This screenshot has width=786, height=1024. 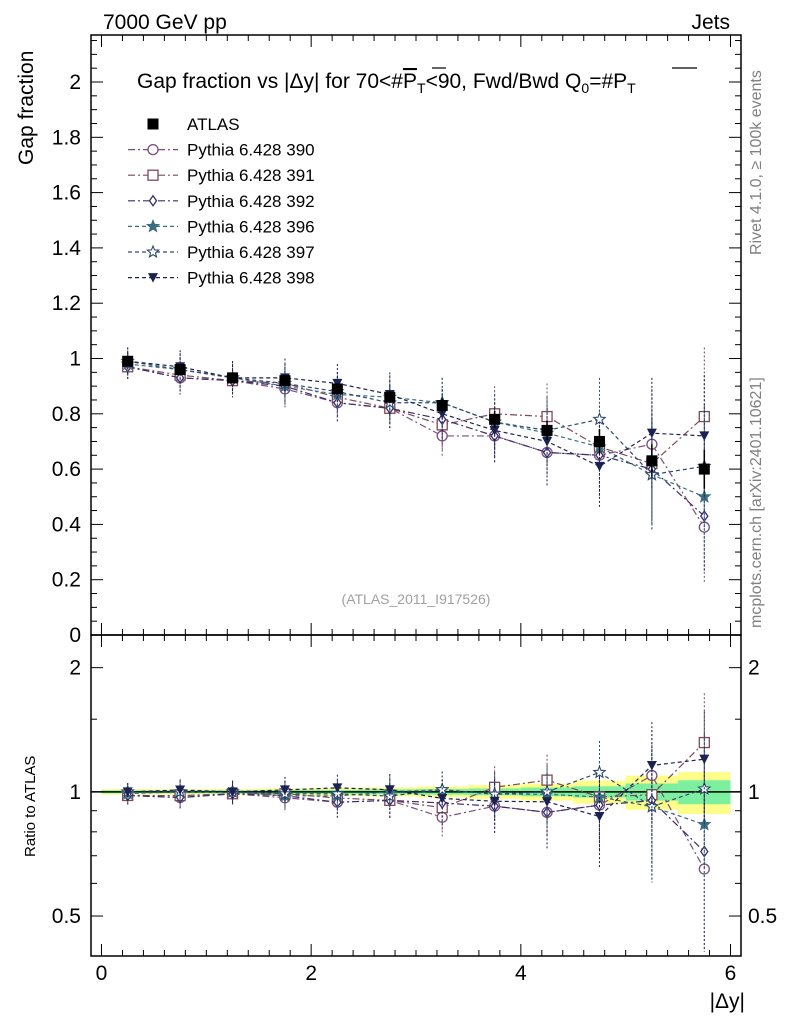 I want to click on y-axis-title: Gap fraction, so click(x=26, y=108).